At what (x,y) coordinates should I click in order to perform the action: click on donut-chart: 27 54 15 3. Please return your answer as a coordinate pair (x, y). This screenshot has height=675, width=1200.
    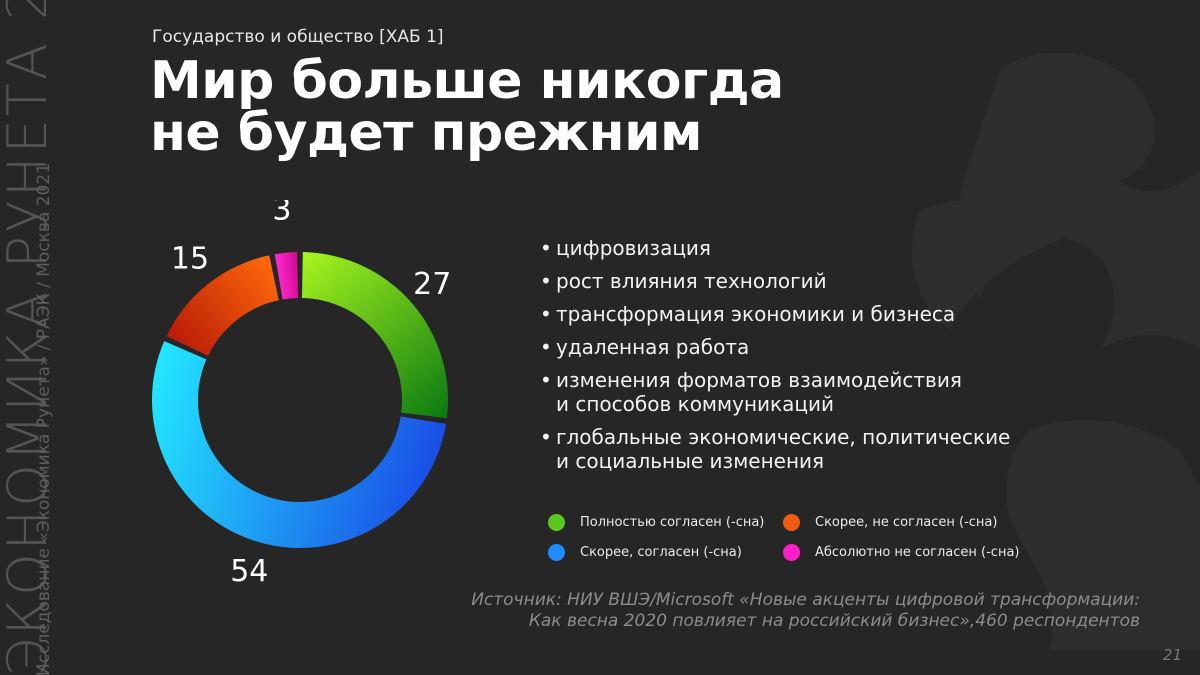
    Looking at the image, I should click on (301, 394).